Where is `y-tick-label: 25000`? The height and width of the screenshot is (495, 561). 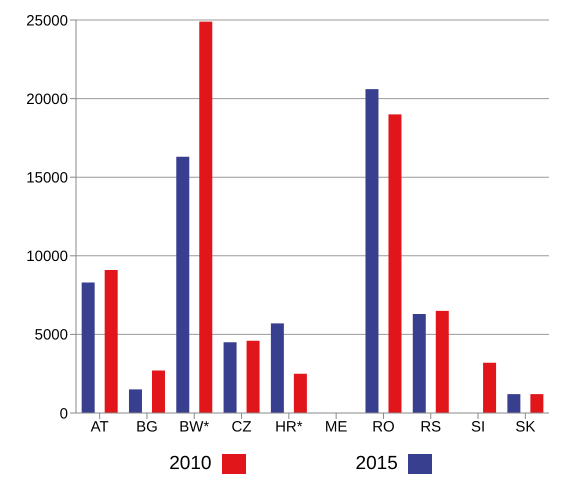 y-tick-label: 25000 is located at coordinates (47, 21).